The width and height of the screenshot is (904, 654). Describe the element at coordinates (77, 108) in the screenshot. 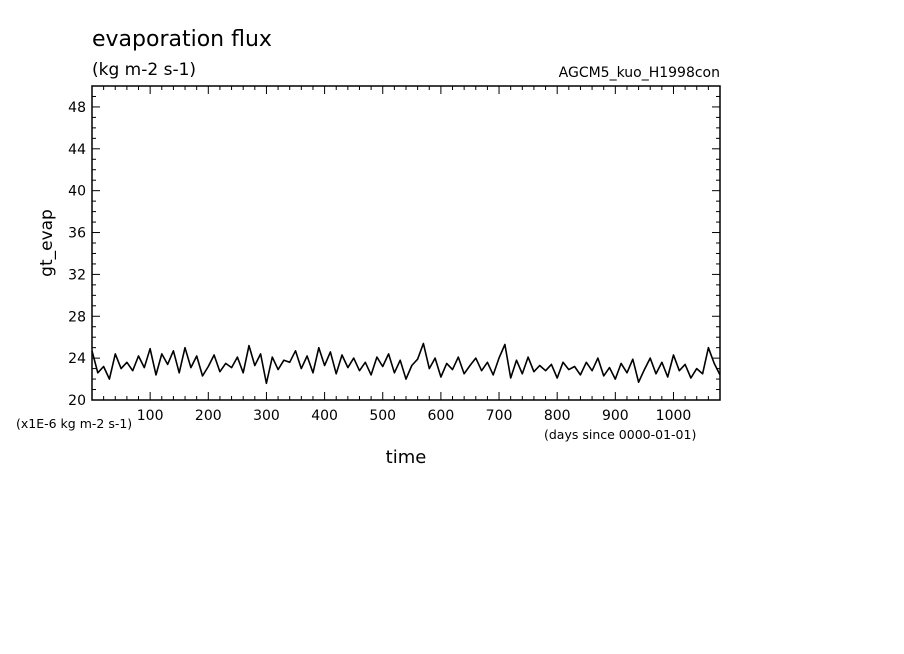

I see `y-tick-label: 48` at that location.